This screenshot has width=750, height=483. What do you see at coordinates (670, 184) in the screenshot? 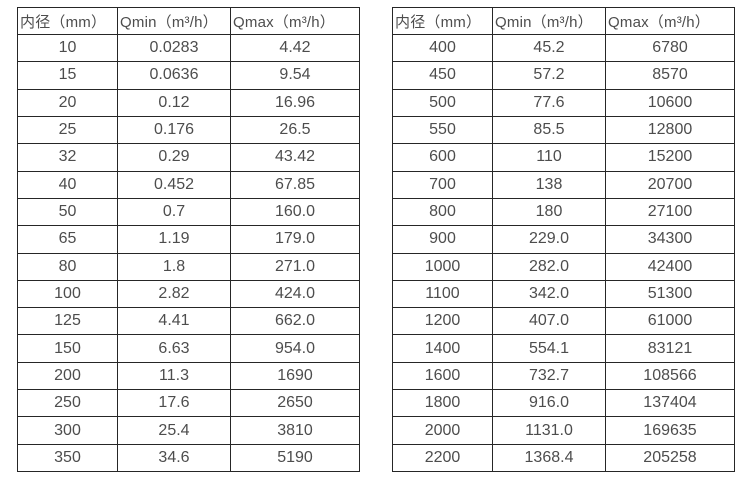
I see `table-cell: 20700` at bounding box center [670, 184].